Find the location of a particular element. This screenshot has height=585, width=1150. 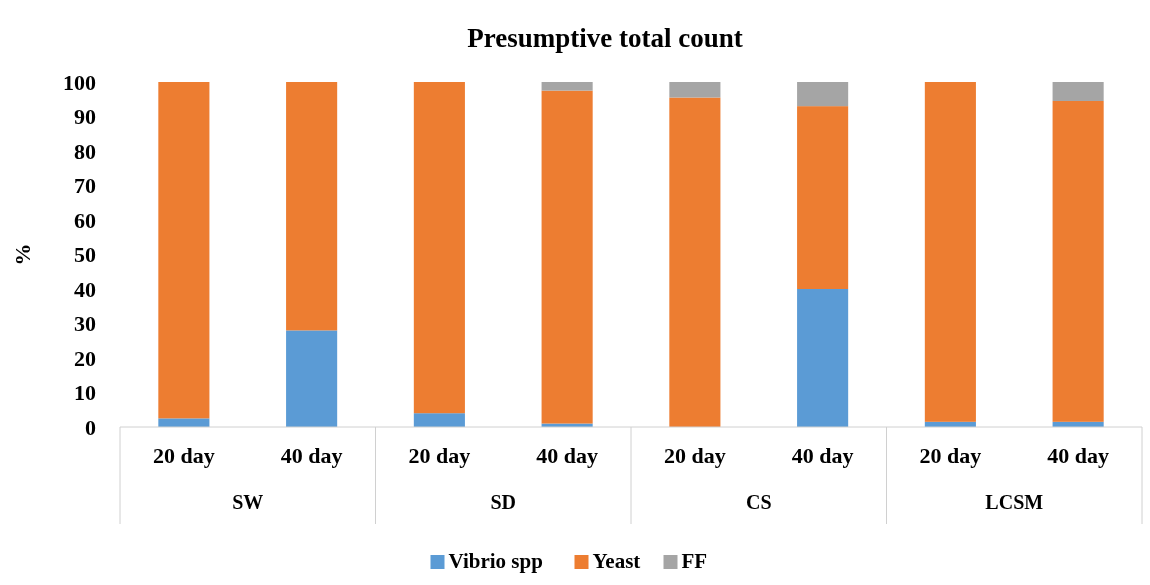

y-tick-label: 80 is located at coordinates (85, 151).